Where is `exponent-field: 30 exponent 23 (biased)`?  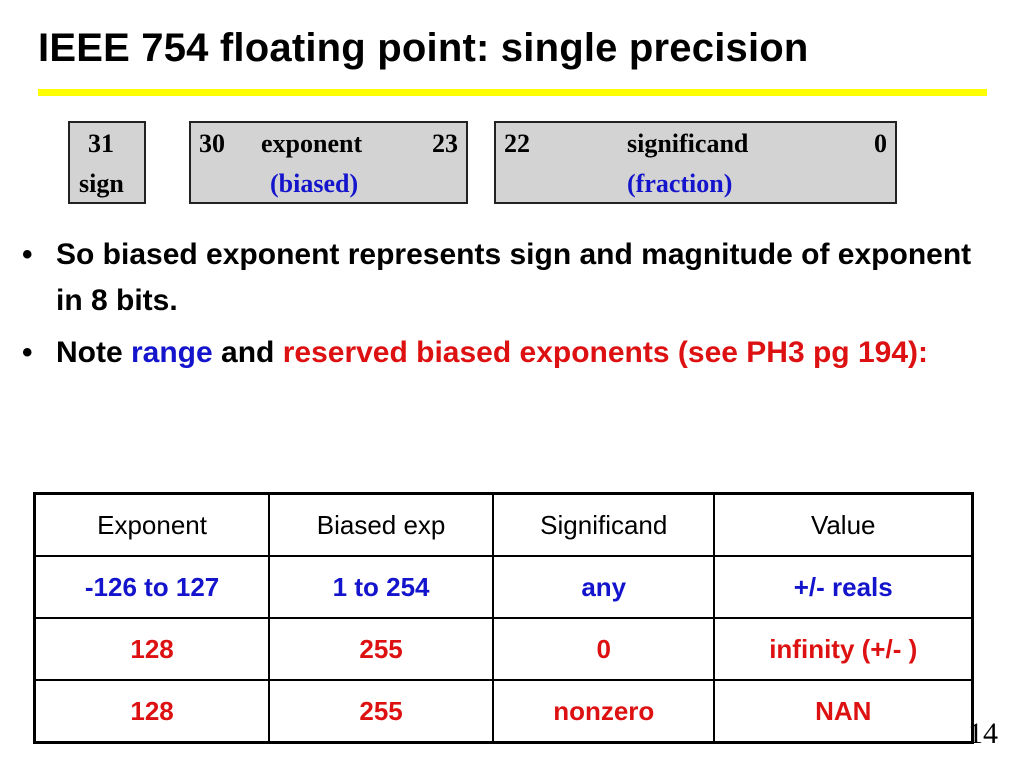 exponent-field: 30 exponent 23 (biased) is located at coordinates (328, 162).